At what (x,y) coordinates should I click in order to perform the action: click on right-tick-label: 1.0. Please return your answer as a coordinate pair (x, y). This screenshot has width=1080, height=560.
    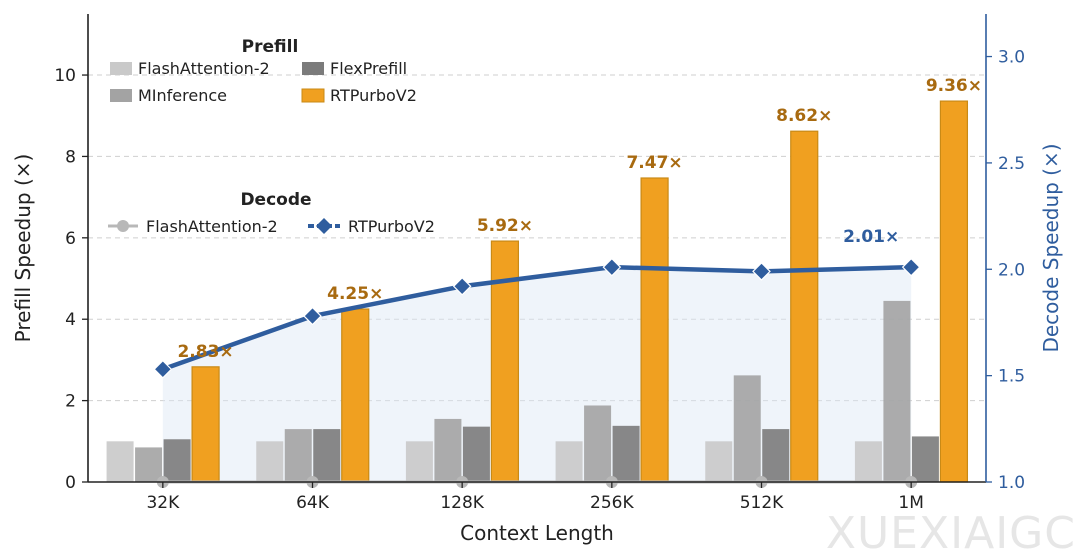
    Looking at the image, I should click on (1011, 483).